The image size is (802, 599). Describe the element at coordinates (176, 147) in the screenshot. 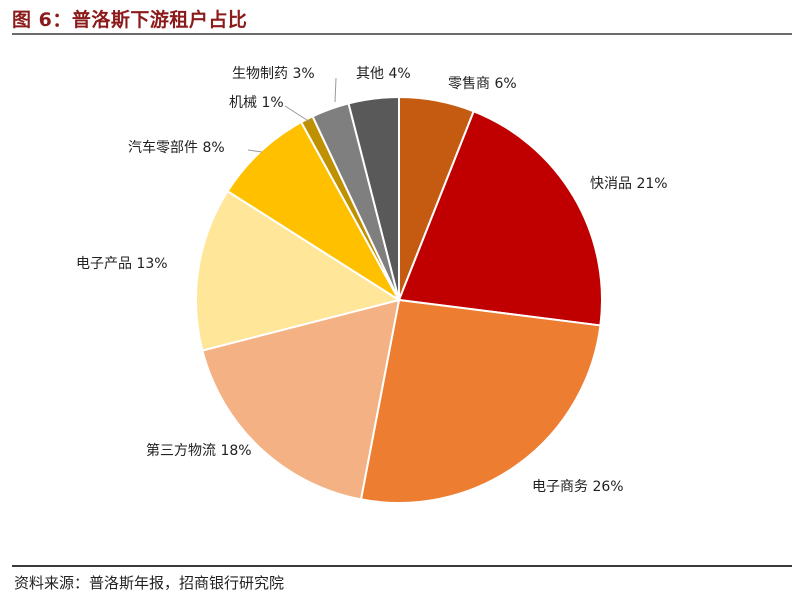

I see `slice-label: 汽车零部件 8%` at that location.